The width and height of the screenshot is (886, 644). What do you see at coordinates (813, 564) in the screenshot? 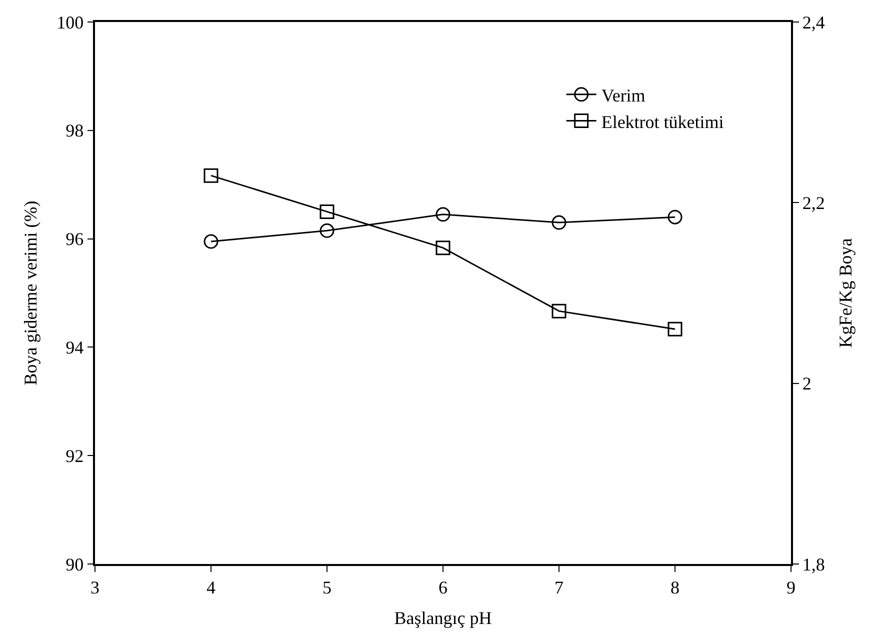
I see `y2-tick-label: 1,8` at bounding box center [813, 564].